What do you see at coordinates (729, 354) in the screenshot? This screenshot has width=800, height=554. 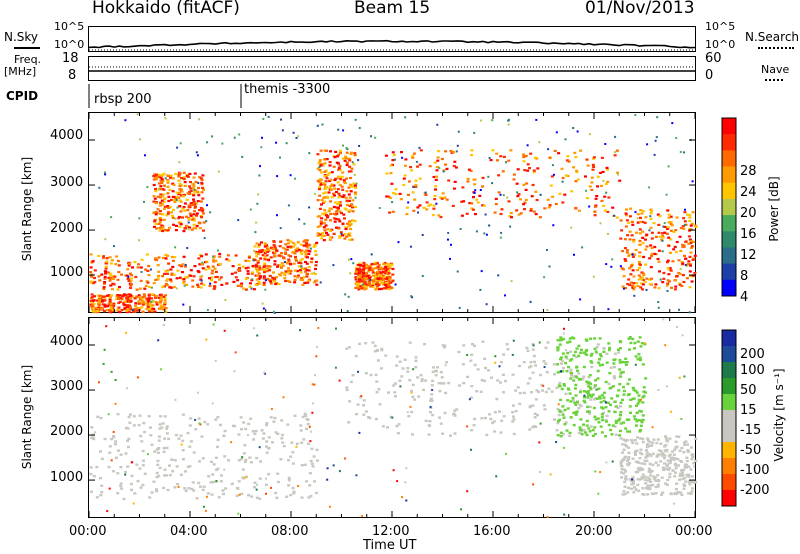 I see `velocity-colorbar-swatch` at bounding box center [729, 354].